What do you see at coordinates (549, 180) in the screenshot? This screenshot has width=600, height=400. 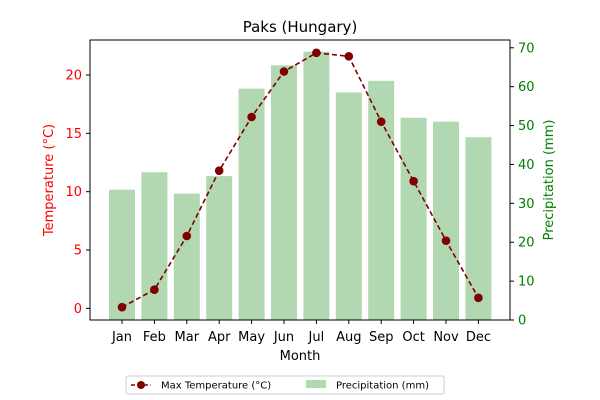 I see `right-y-axis-title: Precipitation (mm)` at bounding box center [549, 180].